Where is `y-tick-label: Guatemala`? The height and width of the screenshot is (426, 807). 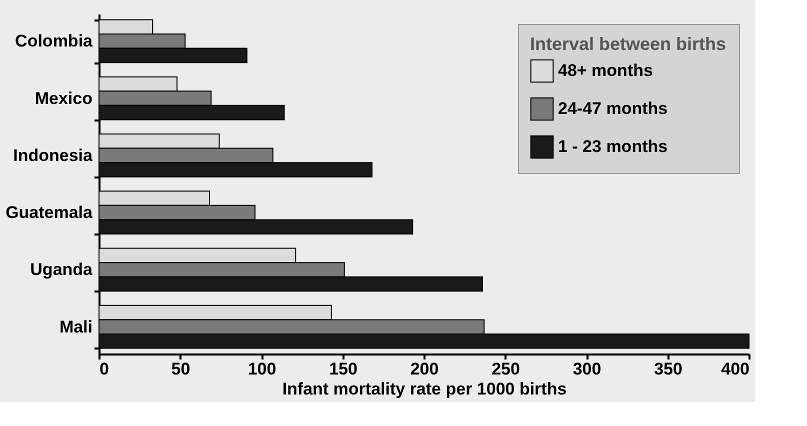
y-tick-label: Guatemala is located at coordinates (50, 212).